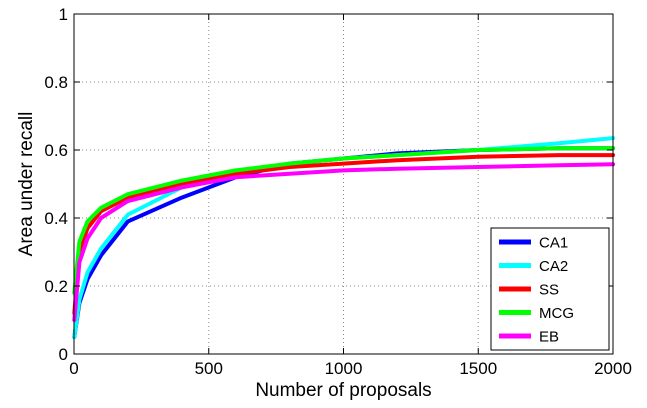  I want to click on x-tick-label: 0, so click(73, 368).